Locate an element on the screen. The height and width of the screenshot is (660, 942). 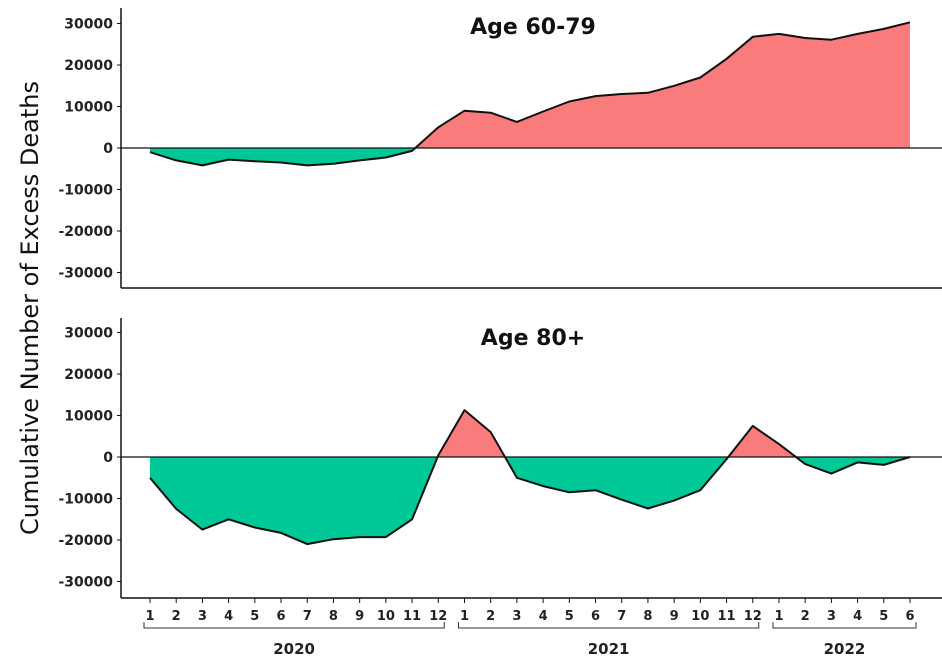
x-tick-label-5: 5 is located at coordinates (254, 616).